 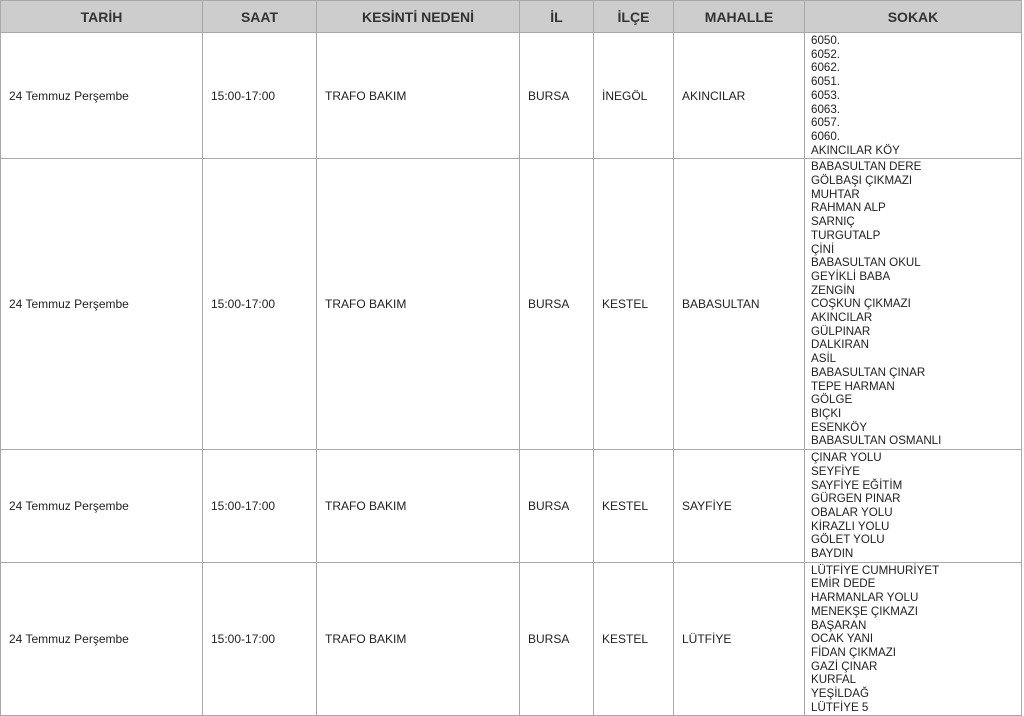 What do you see at coordinates (832, 400) in the screenshot?
I see `street-name: GÖLGE` at bounding box center [832, 400].